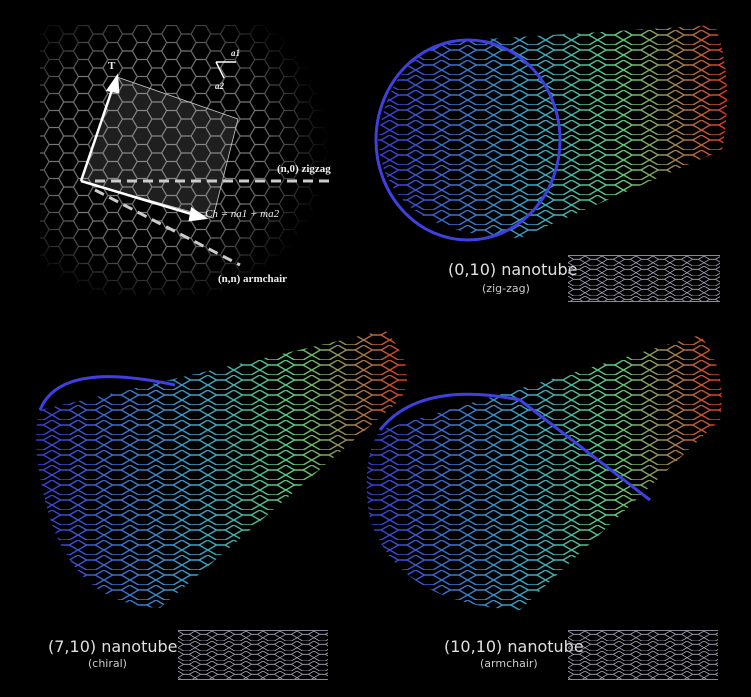  Describe the element at coordinates (219, 86) in the screenshot. I see `a2-label: a2` at that location.